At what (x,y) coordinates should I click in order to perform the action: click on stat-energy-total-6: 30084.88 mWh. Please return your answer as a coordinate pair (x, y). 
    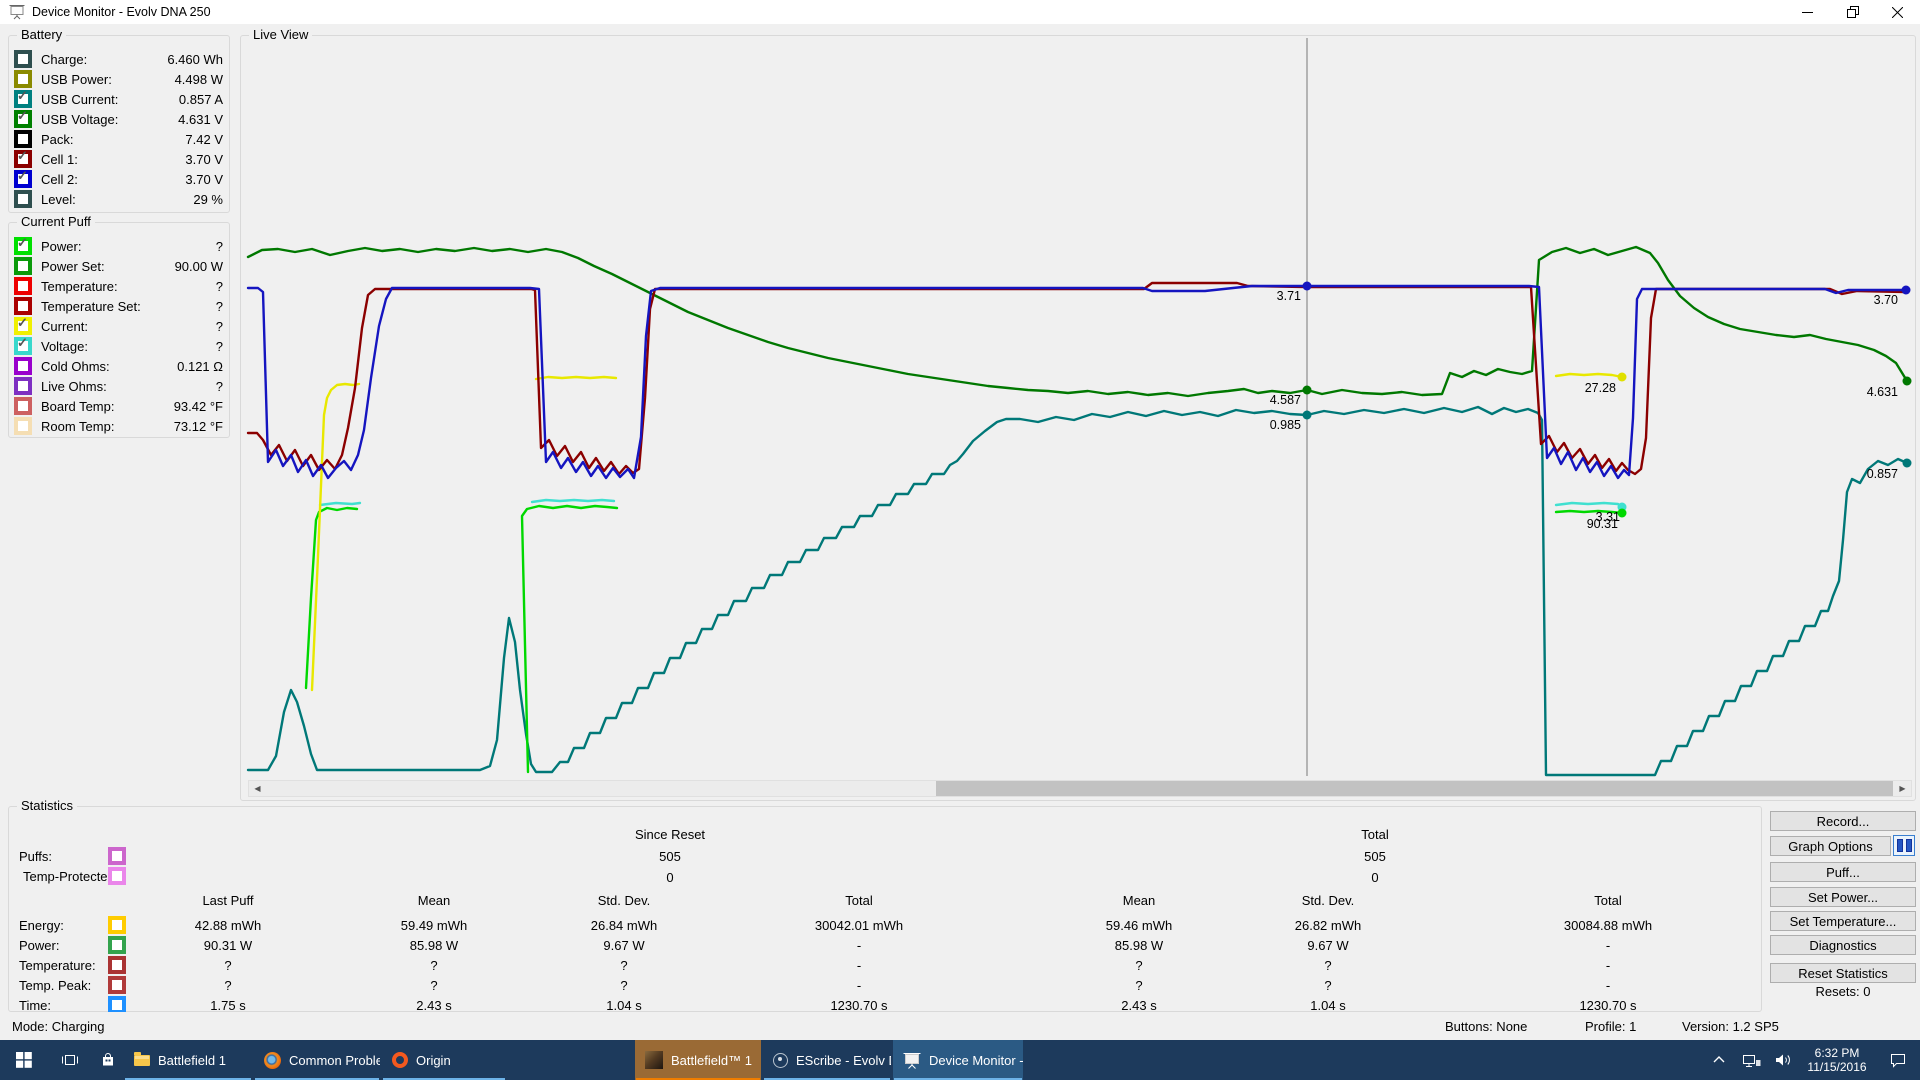
    Looking at the image, I should click on (1608, 925).